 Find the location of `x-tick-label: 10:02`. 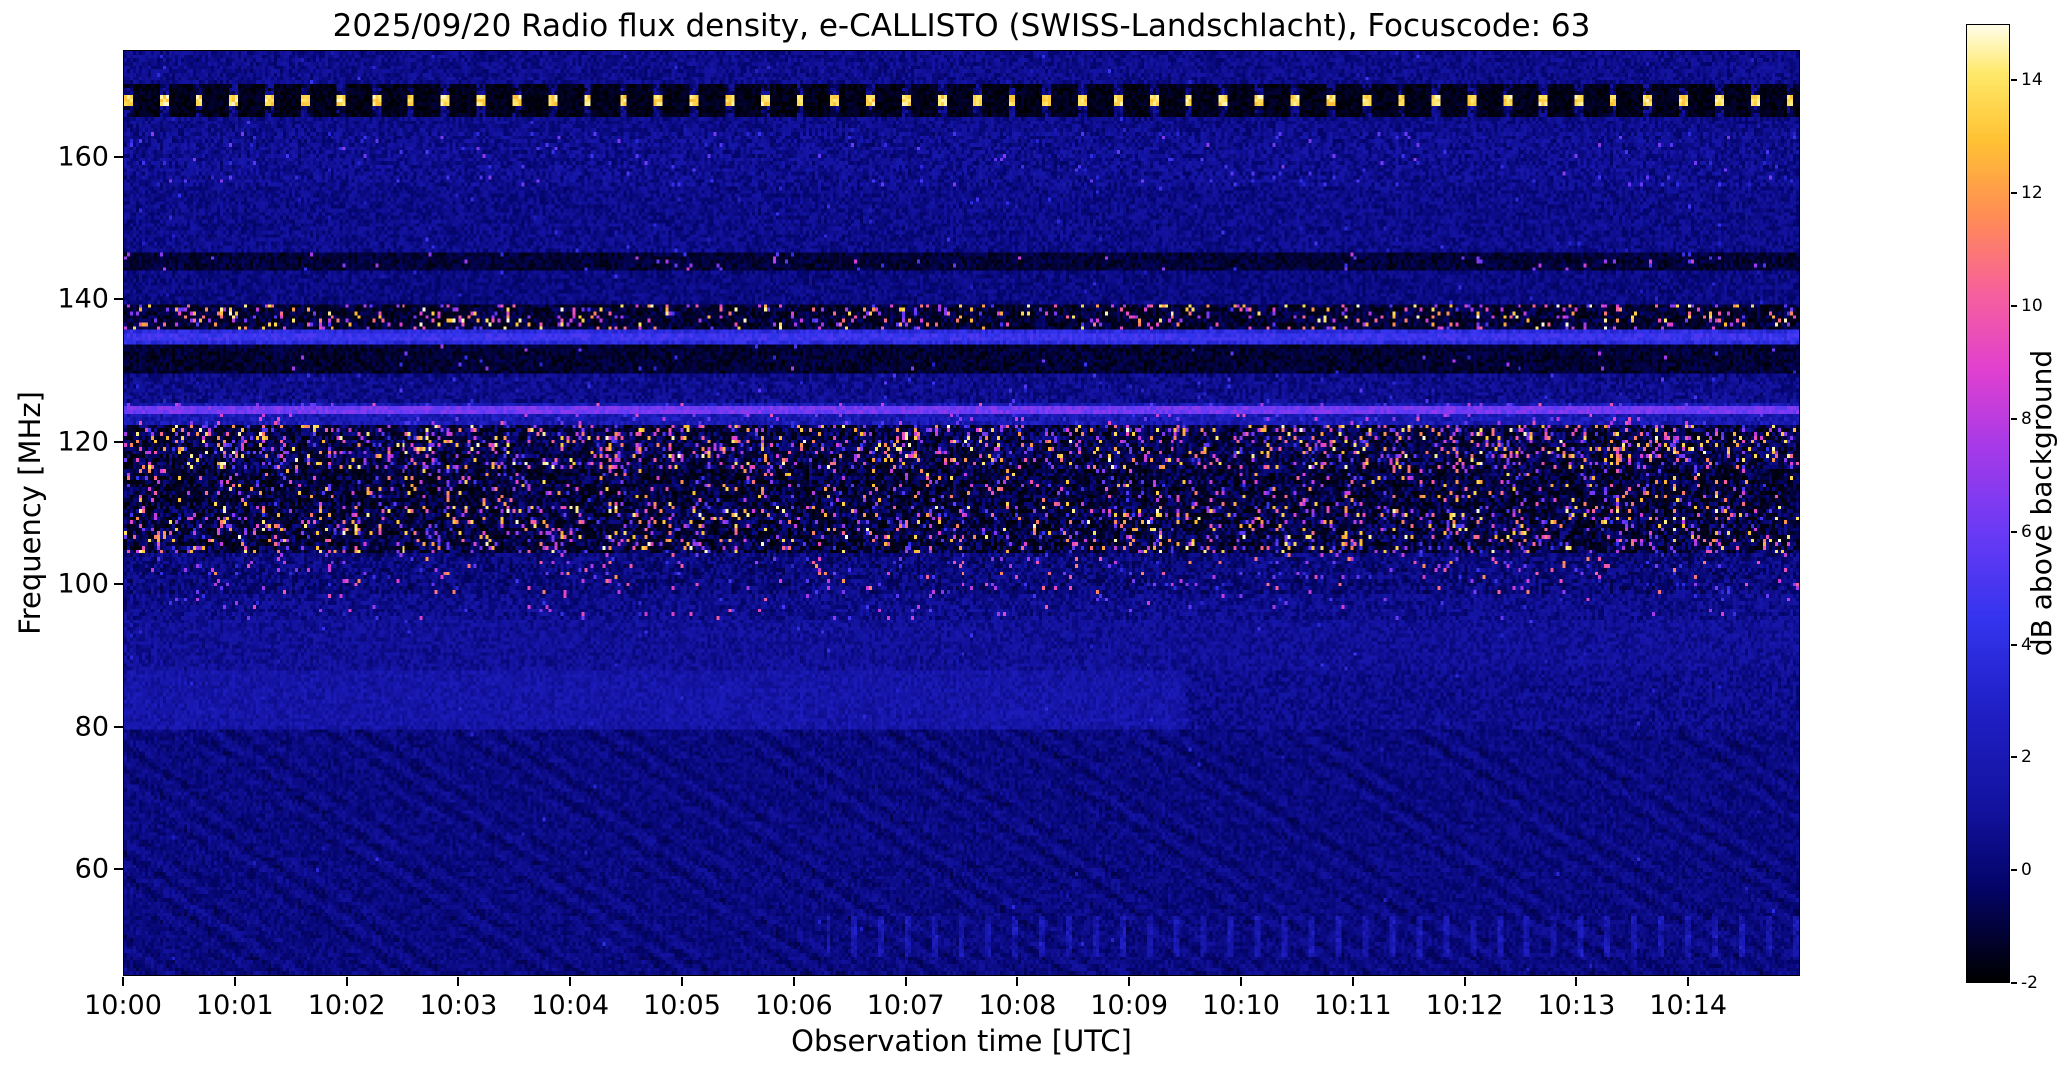

x-tick-label: 10:02 is located at coordinates (346, 1005).